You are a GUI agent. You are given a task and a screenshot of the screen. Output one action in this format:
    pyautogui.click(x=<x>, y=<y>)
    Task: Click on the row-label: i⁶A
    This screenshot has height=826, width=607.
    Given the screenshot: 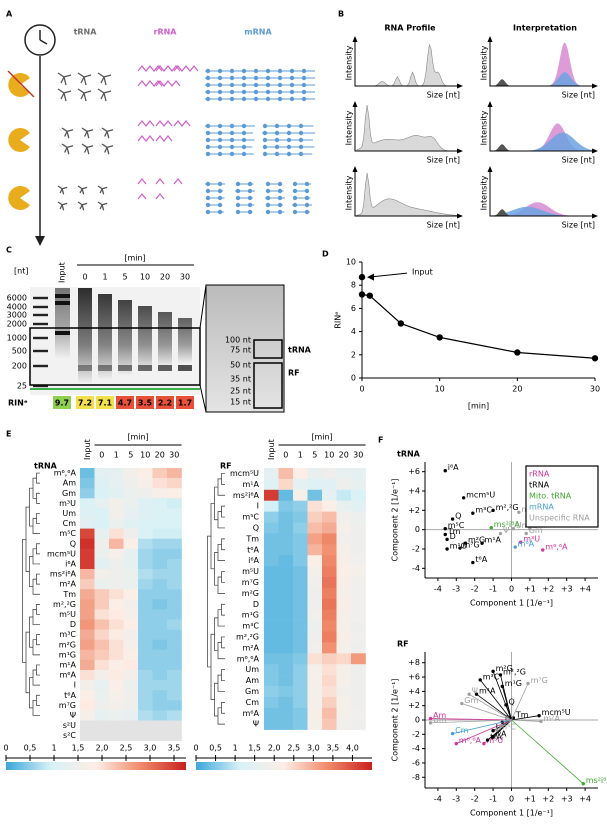 What is the action you would take?
    pyautogui.click(x=70, y=563)
    